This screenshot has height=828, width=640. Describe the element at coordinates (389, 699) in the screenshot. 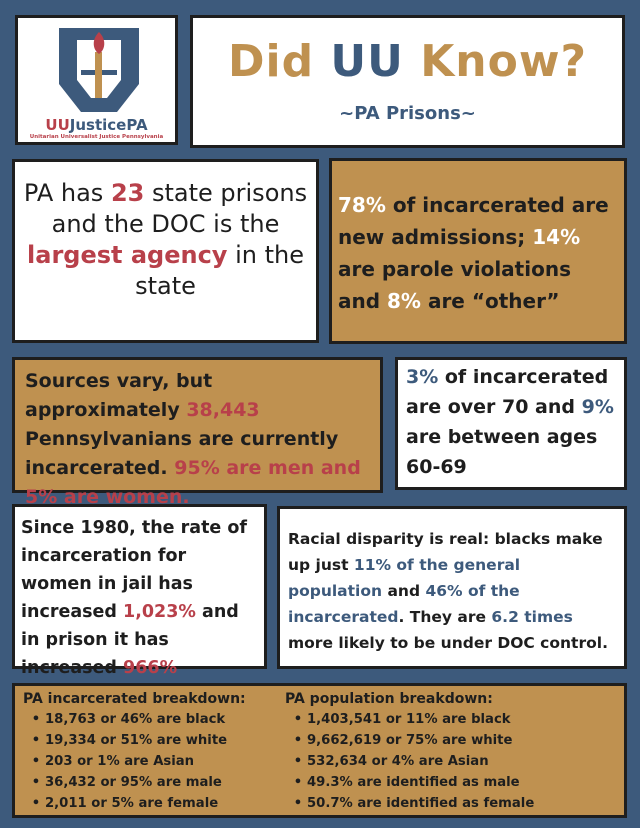

I see `population-breakdown-title: PA population breakdown:` at that location.